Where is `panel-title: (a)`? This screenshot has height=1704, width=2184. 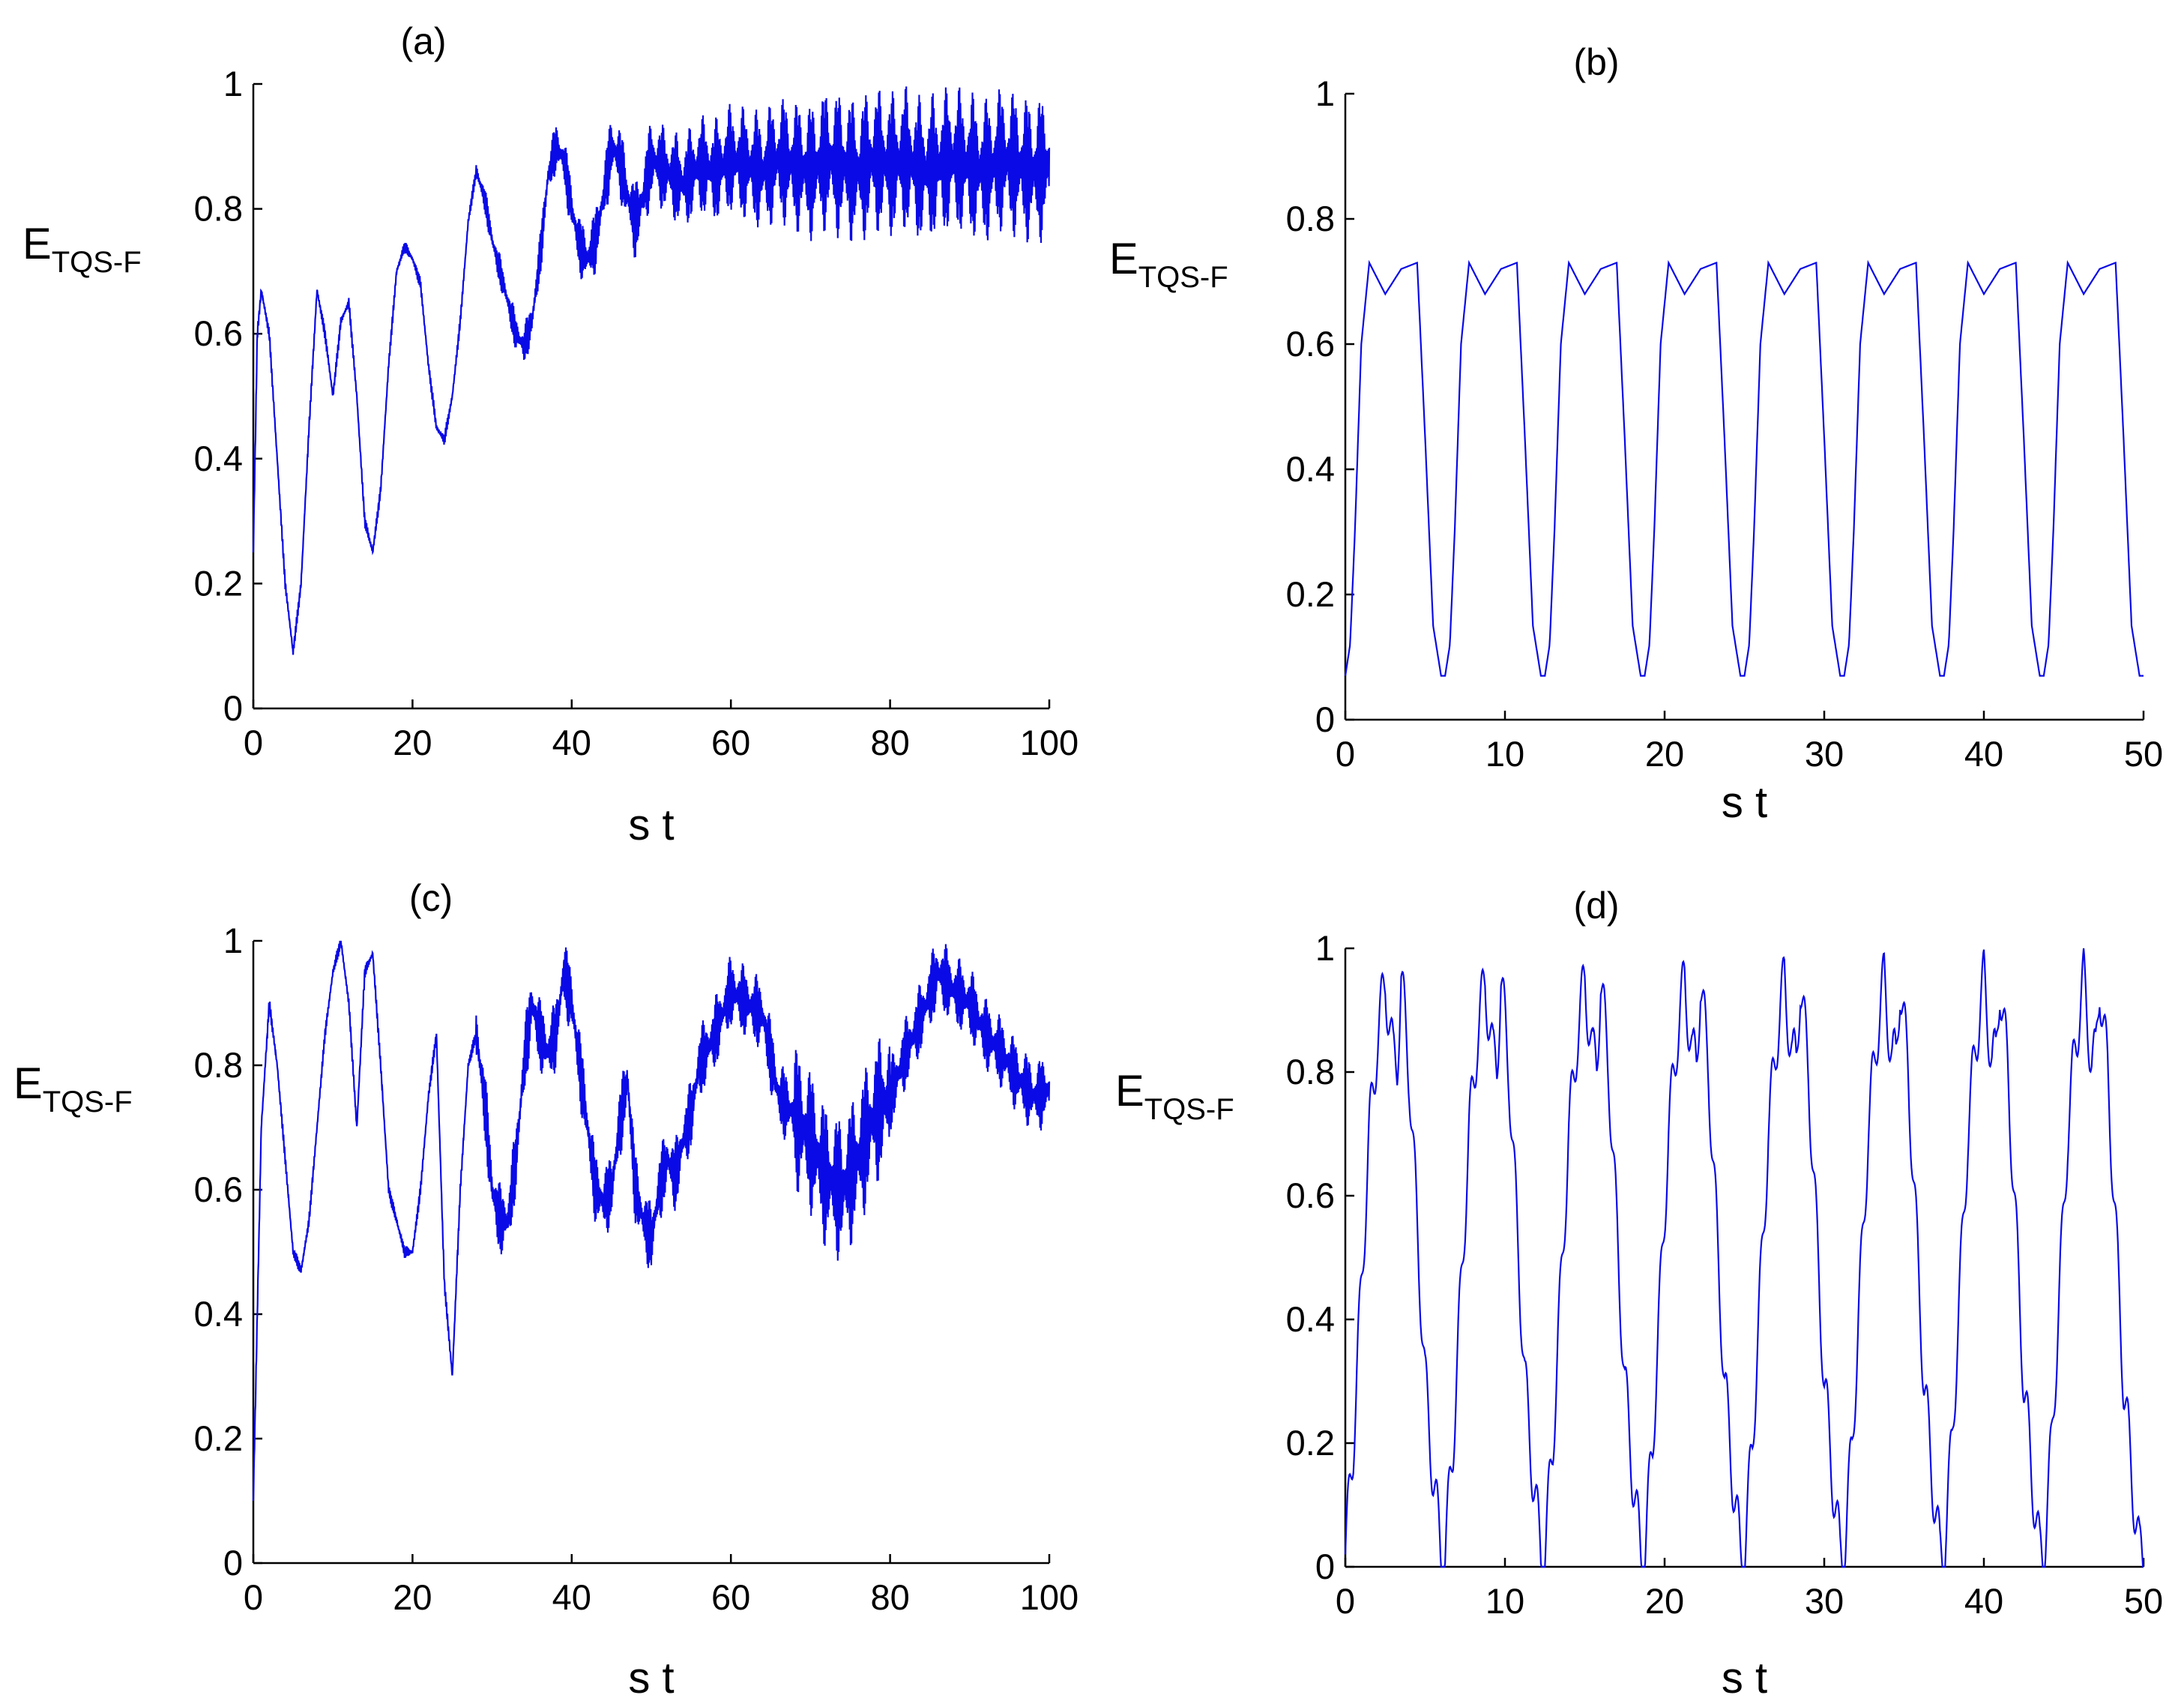 panel-title: (a) is located at coordinates (423, 41).